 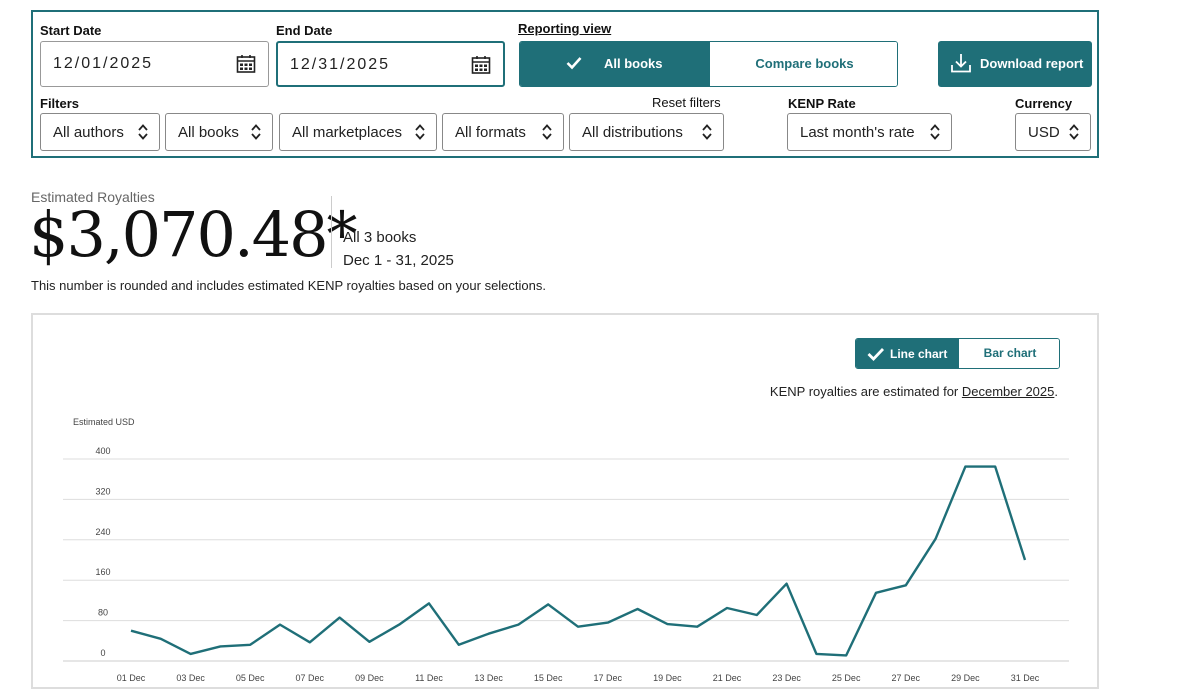 I want to click on line-chart-option: Line chart, so click(x=907, y=353).